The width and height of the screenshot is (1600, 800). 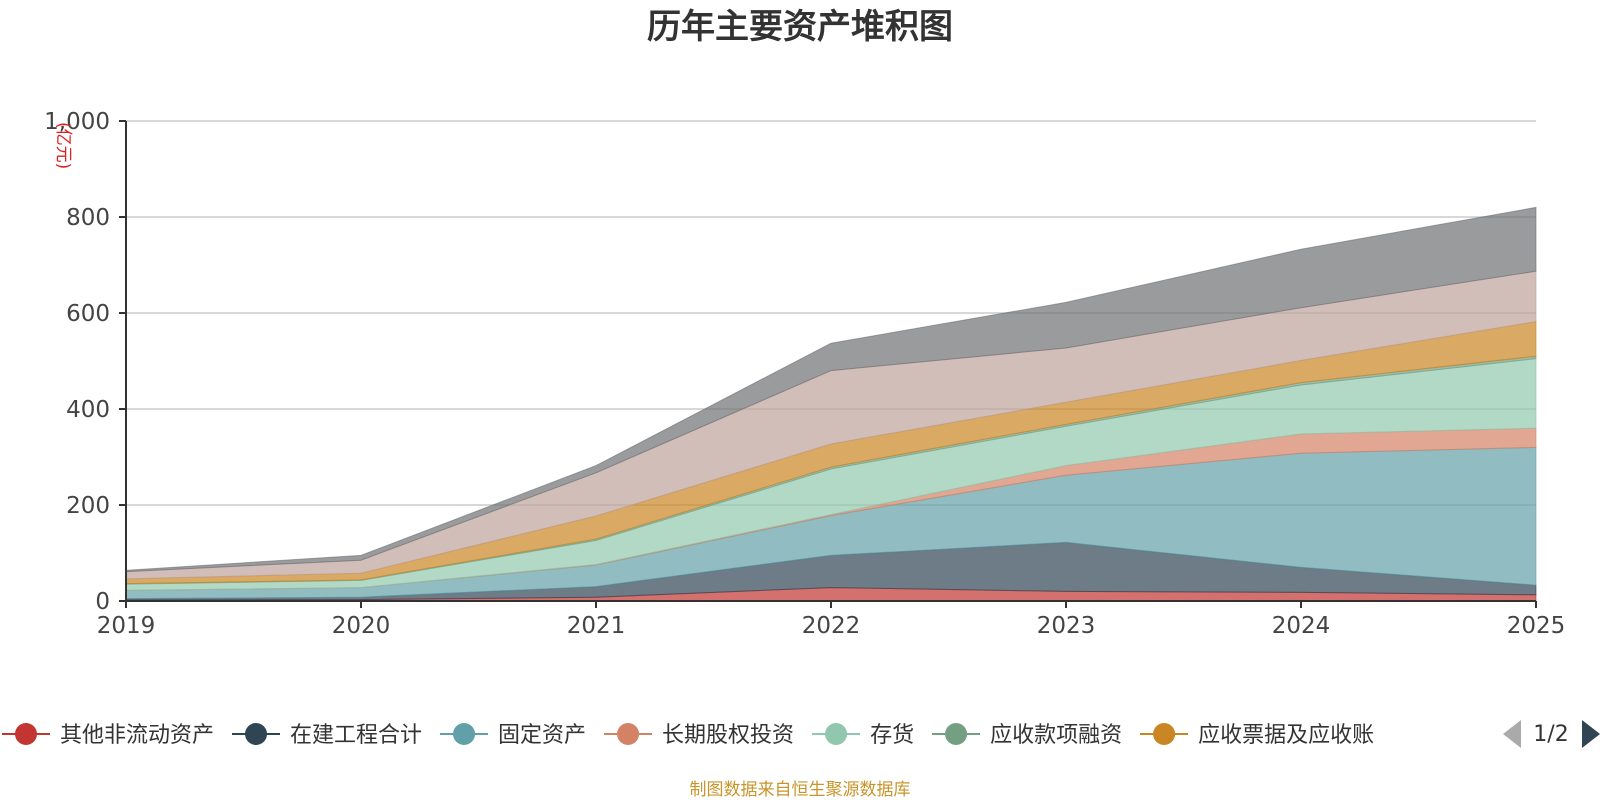 What do you see at coordinates (800, 27) in the screenshot?
I see `chart-title: 历年主要资产堆积图` at bounding box center [800, 27].